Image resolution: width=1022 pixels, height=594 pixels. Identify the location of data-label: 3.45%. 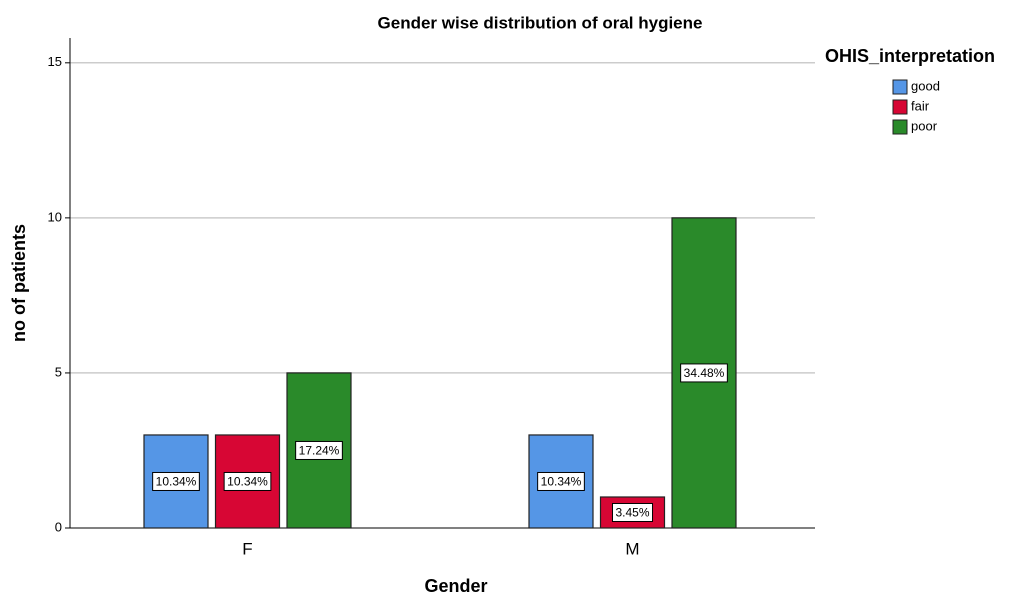
(632, 513).